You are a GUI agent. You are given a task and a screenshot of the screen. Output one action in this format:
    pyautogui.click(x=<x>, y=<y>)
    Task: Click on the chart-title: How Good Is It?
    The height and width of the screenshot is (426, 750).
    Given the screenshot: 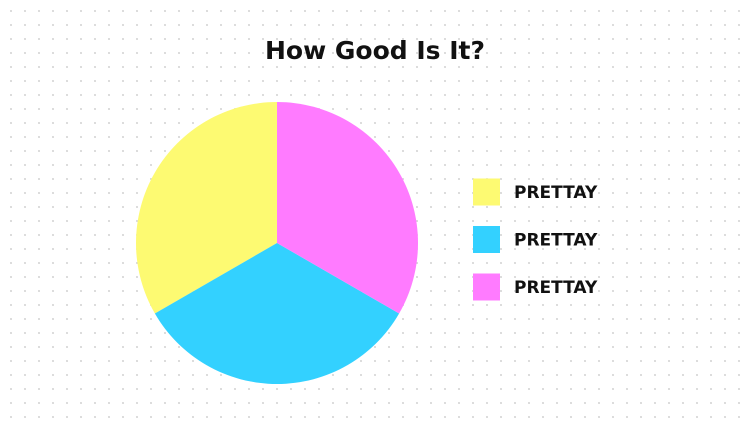 What is the action you would take?
    pyautogui.click(x=375, y=50)
    